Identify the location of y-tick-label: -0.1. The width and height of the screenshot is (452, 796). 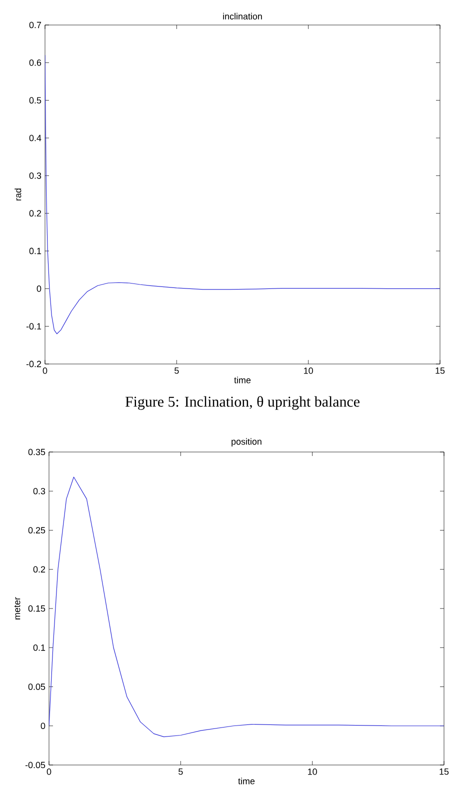
(33, 326).